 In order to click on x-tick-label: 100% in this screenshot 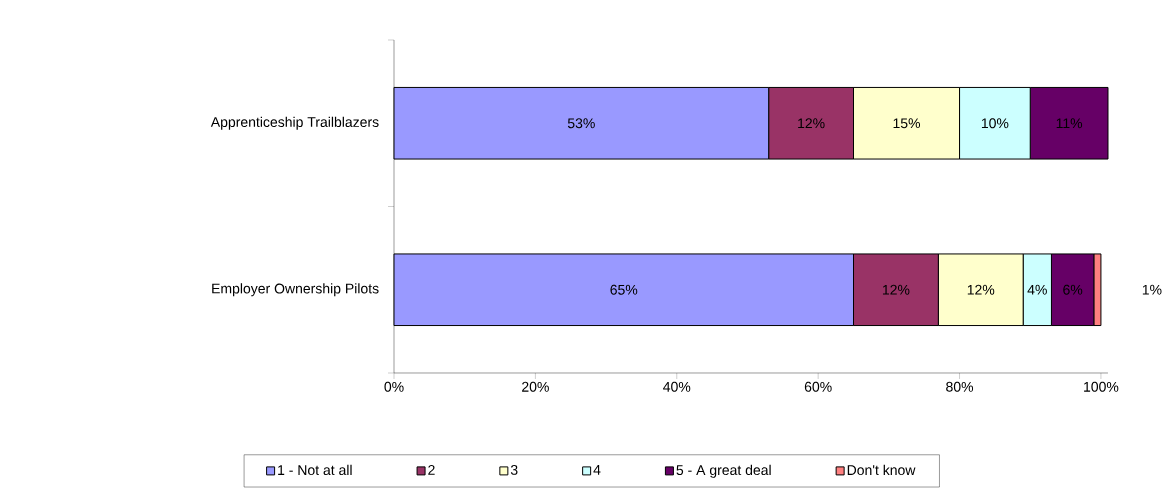, I will do `click(1101, 386)`.